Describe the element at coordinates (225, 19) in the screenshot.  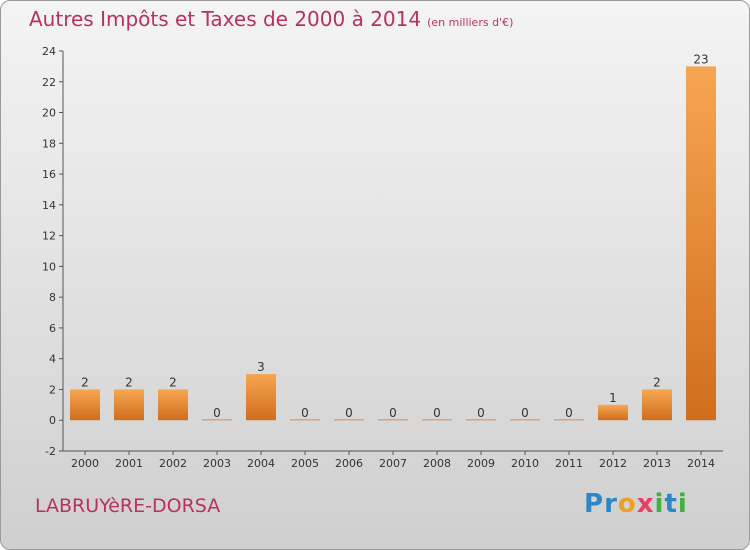
I see `chart-title-text: Autres Impôts et Taxes de 2000 à 2014` at that location.